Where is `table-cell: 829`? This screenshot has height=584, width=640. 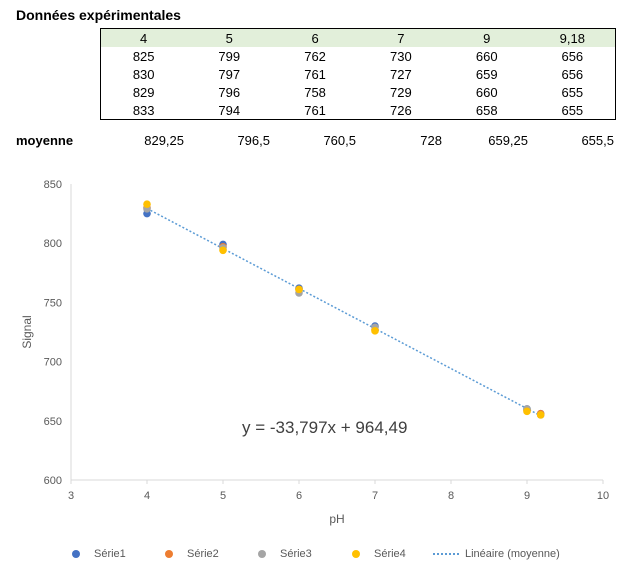 table-cell: 829 is located at coordinates (143, 92).